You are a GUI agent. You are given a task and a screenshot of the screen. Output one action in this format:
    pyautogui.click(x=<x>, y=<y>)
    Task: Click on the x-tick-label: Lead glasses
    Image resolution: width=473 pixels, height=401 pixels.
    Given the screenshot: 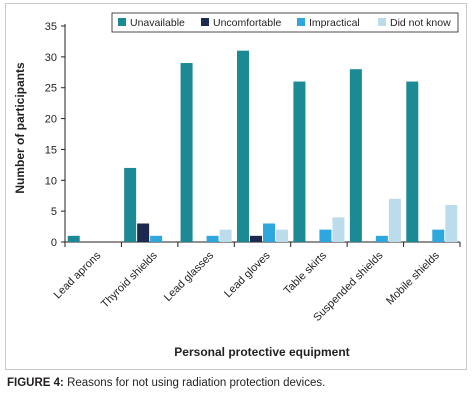 What is the action you would take?
    pyautogui.click(x=189, y=276)
    